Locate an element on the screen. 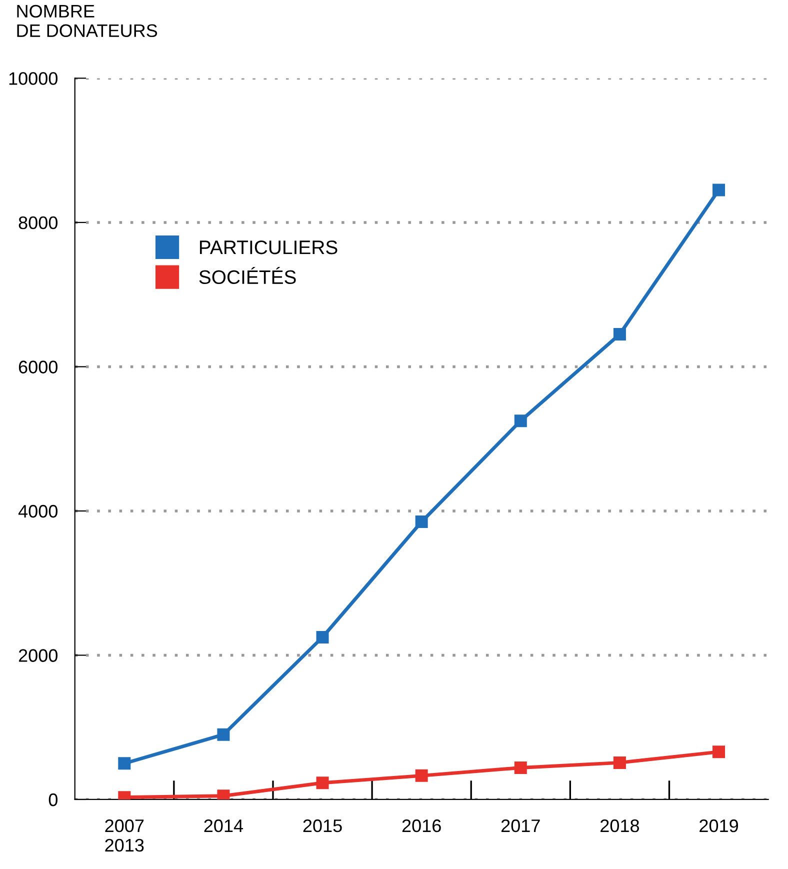 The height and width of the screenshot is (869, 788). x-tick-label: 2015 is located at coordinates (322, 825).